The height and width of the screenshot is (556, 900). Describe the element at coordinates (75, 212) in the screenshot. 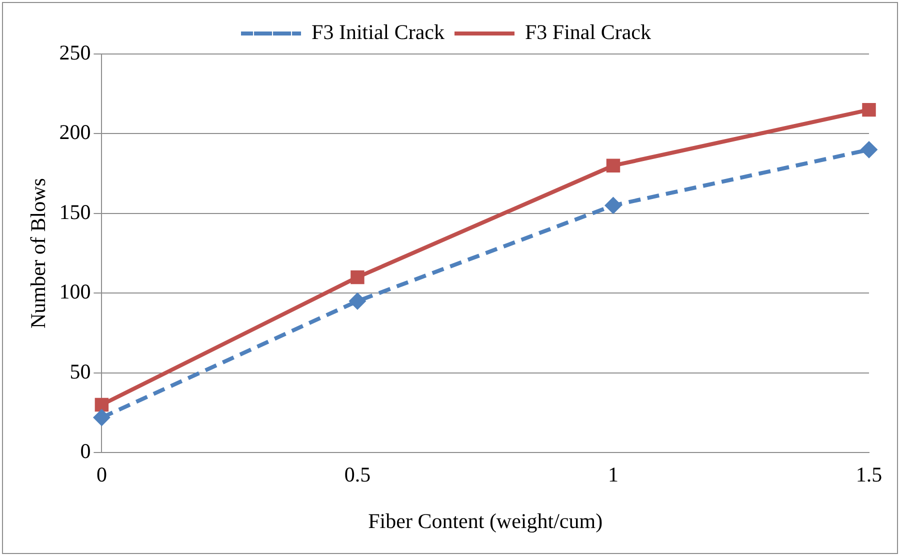

I see `y-tick-label: 150` at that location.